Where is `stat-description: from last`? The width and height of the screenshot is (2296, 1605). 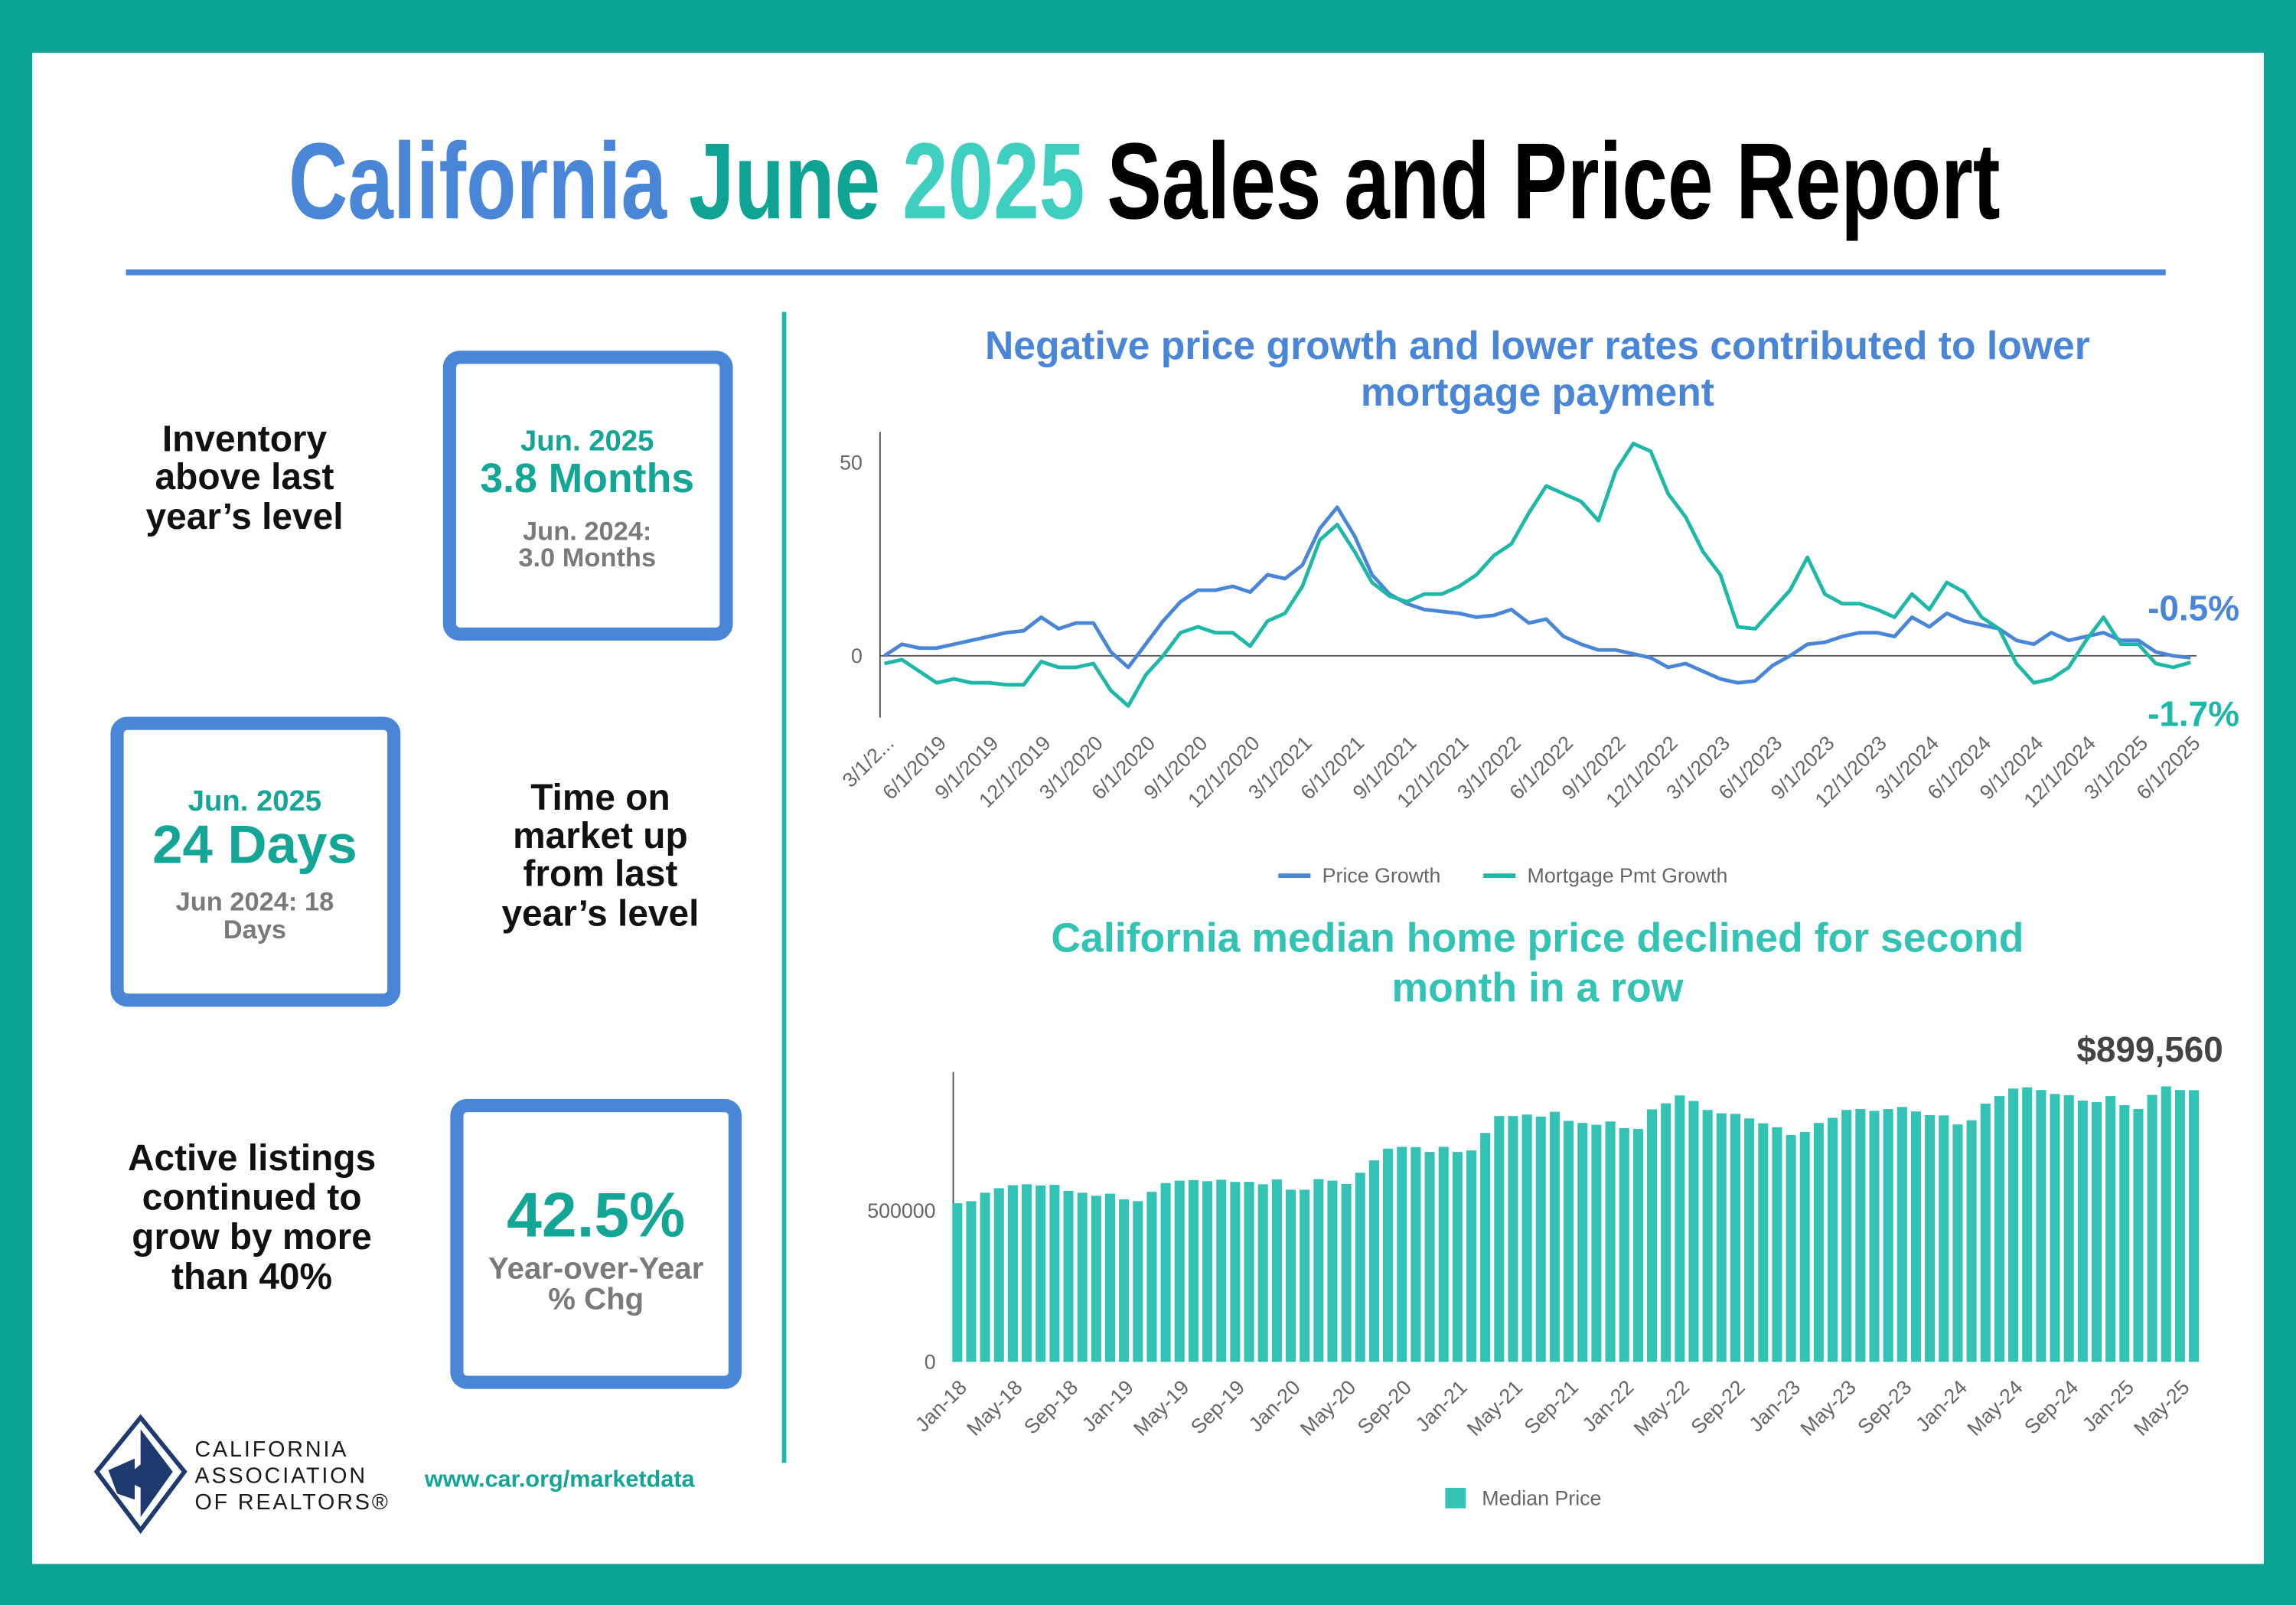 stat-description: from last is located at coordinates (600, 874).